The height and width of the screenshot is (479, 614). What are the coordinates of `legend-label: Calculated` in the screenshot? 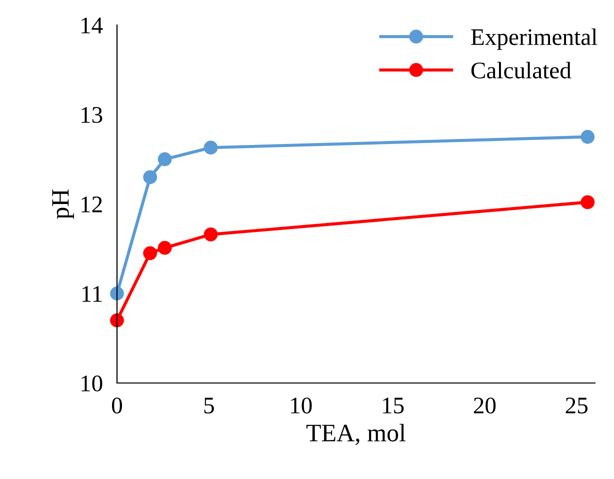 It's located at (521, 70).